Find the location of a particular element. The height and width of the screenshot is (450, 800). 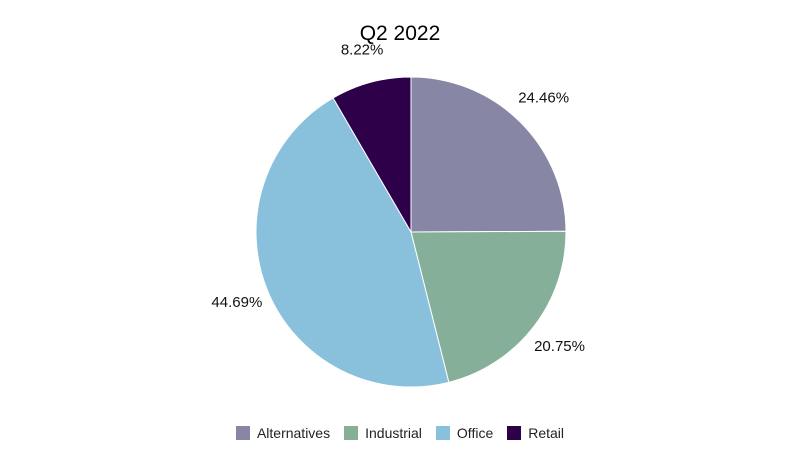

legend-swatch-retail is located at coordinates (514, 433).